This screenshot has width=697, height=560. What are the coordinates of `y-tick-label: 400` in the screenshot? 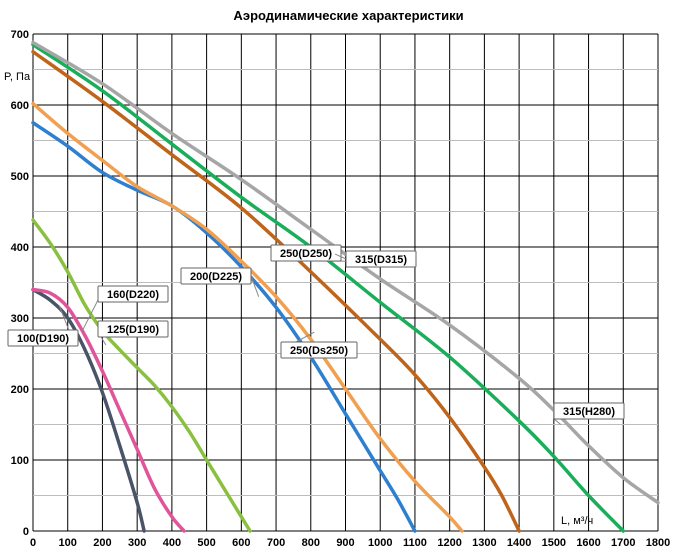 It's located at (20, 248).